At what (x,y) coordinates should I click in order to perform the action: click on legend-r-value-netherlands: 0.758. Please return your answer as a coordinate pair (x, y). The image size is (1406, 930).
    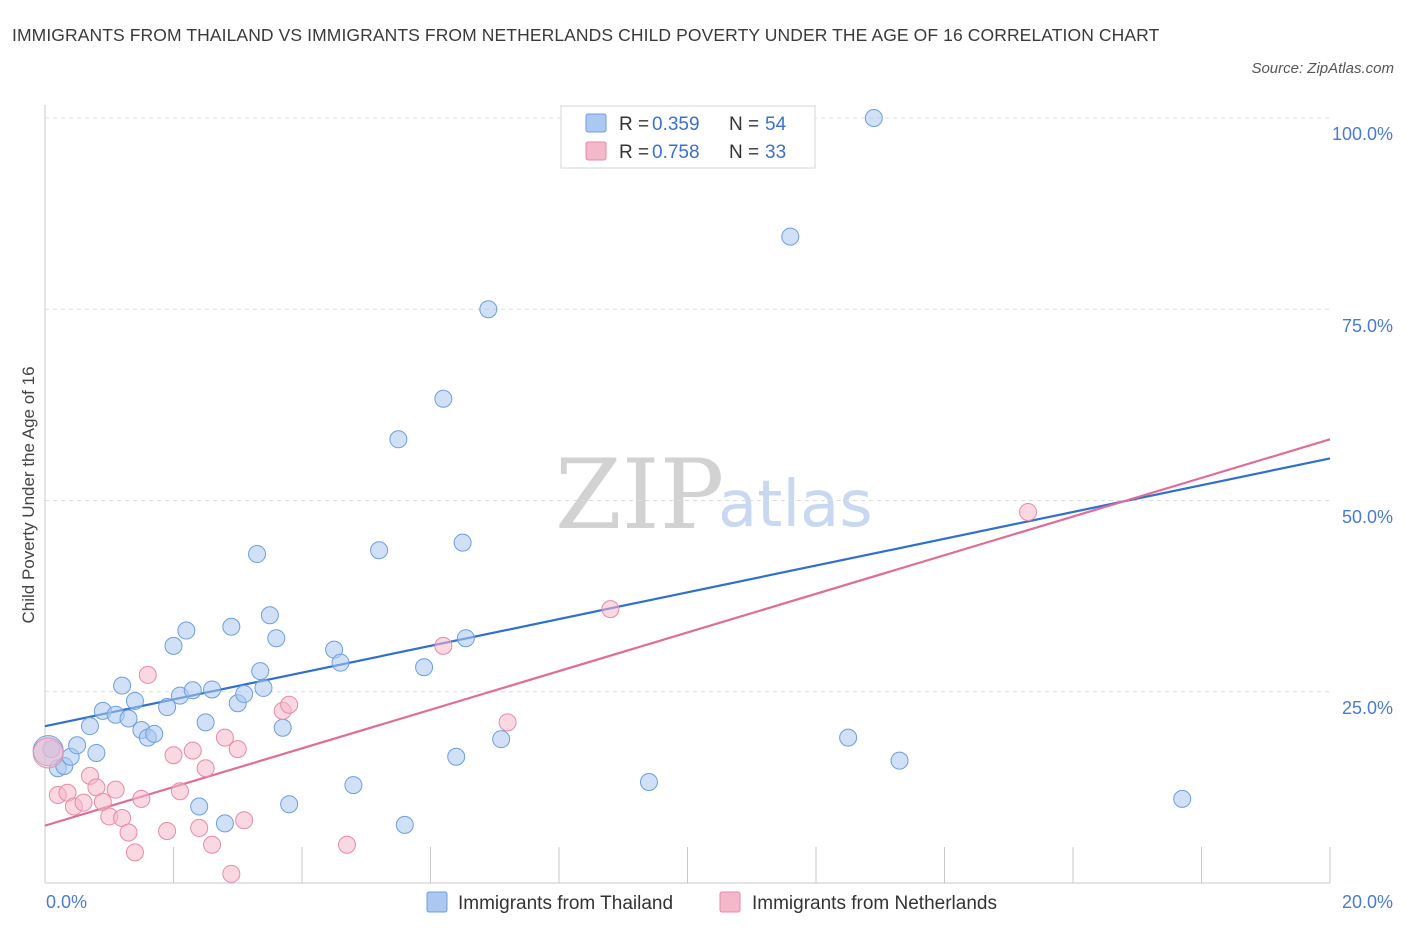
    Looking at the image, I should click on (676, 152).